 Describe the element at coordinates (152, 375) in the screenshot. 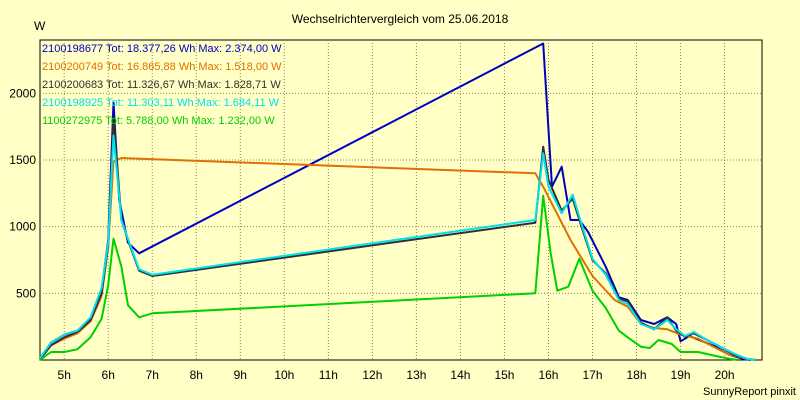

I see `x-tick-label: 7h` at that location.